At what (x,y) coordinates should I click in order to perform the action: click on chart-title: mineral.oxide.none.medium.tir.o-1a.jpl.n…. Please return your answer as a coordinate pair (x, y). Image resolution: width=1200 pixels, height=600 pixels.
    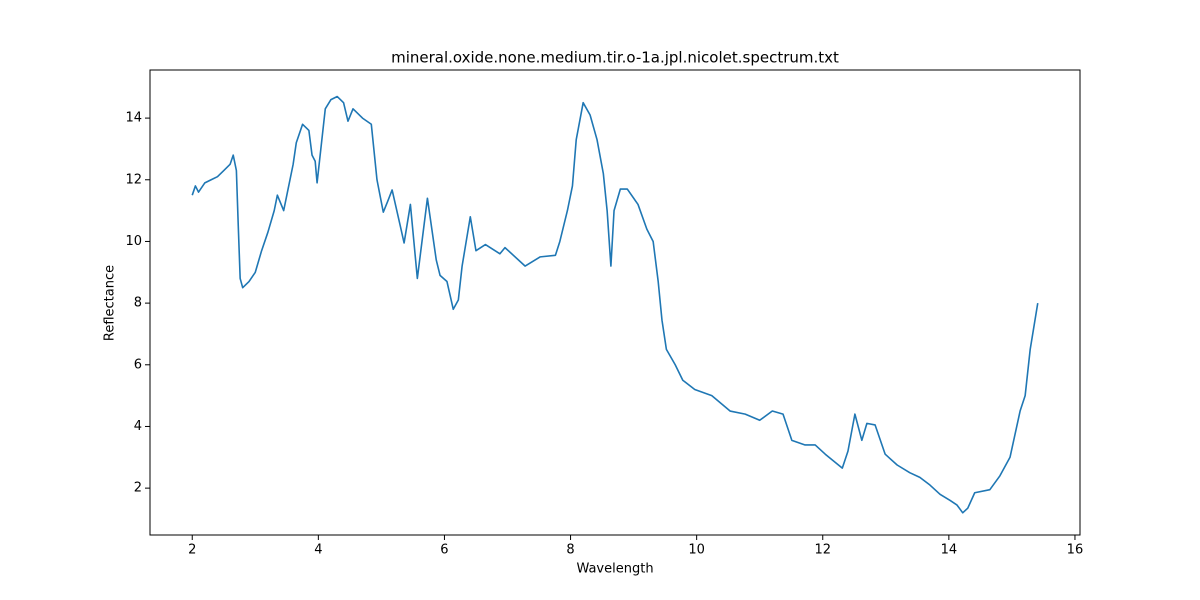
    Looking at the image, I should click on (615, 58).